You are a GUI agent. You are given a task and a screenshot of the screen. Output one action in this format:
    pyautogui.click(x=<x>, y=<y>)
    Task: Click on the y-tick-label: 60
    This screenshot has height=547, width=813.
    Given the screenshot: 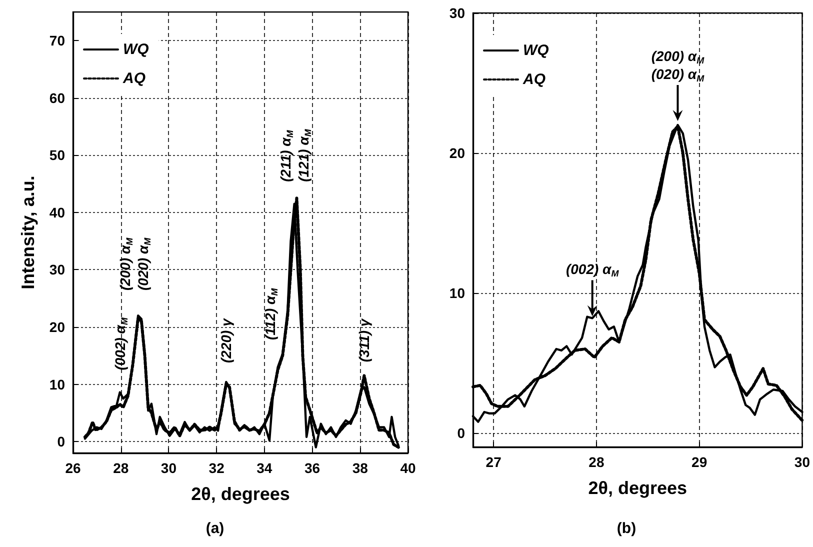 What is the action you would take?
    pyautogui.click(x=57, y=98)
    